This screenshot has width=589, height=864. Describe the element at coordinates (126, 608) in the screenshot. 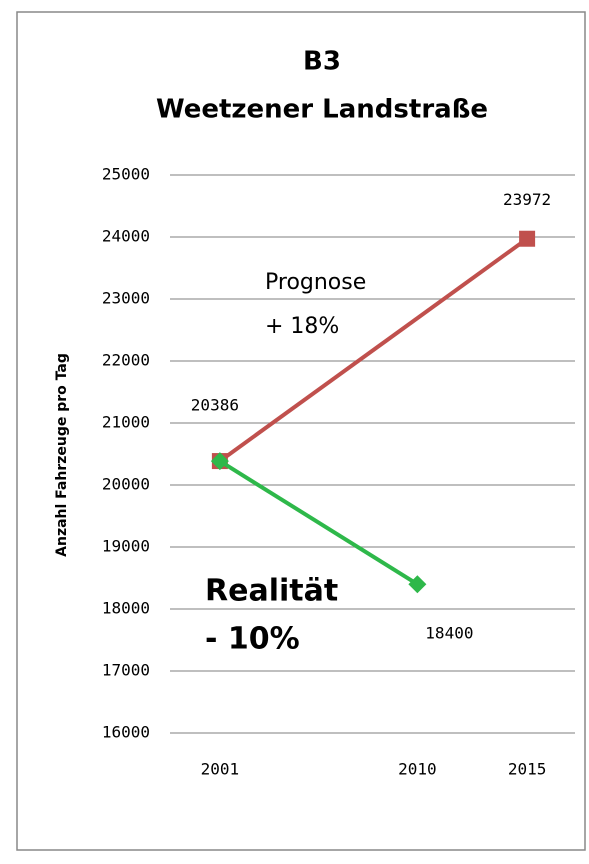

I see `y-tick-label: 18000` at that location.